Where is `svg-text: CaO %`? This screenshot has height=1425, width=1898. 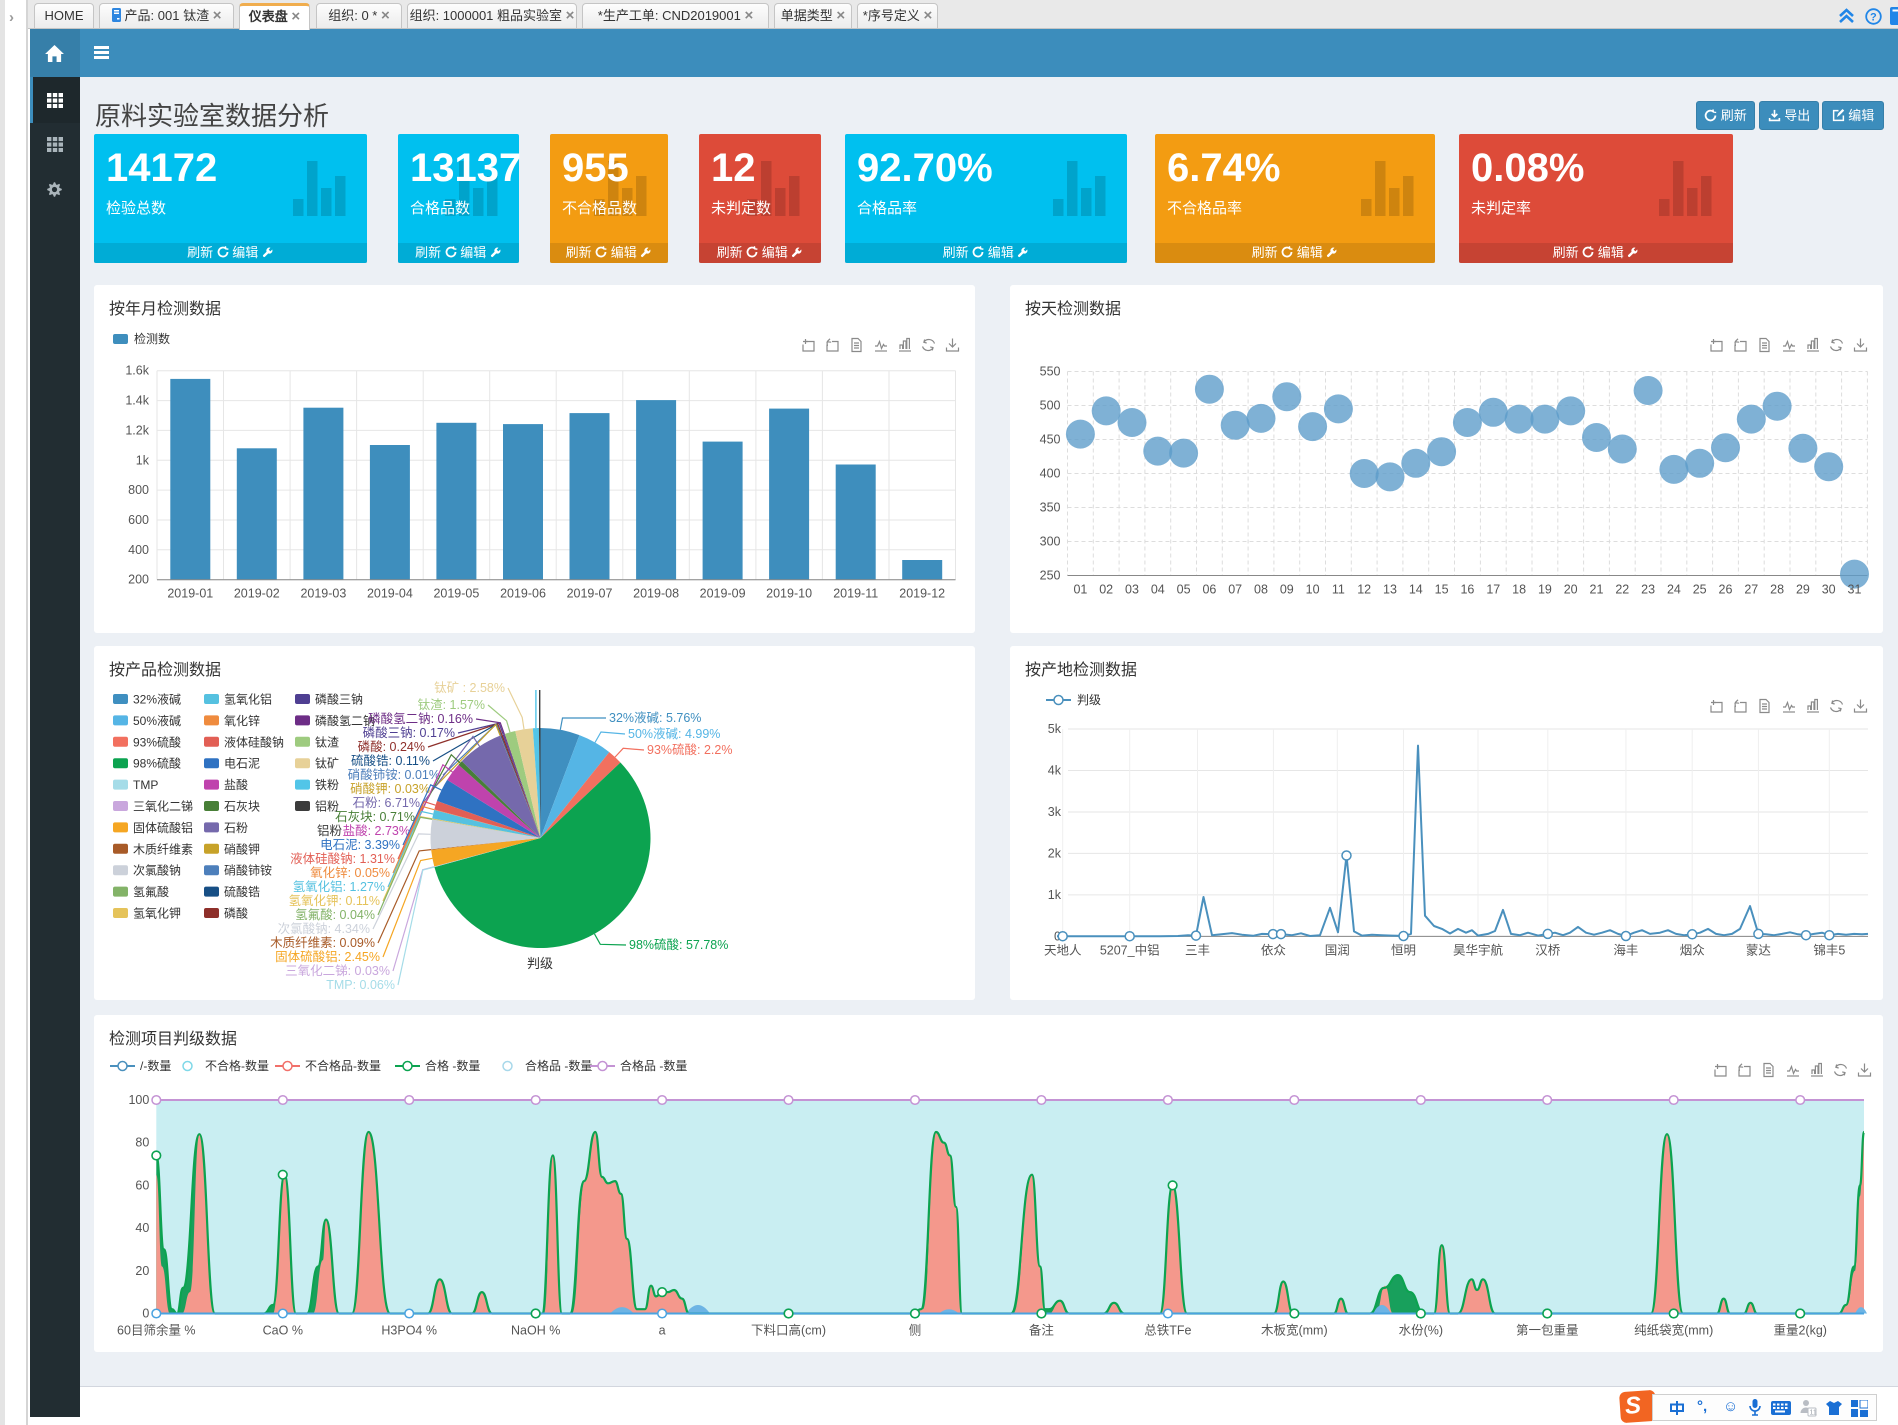 svg-text: CaO % is located at coordinates (283, 1331).